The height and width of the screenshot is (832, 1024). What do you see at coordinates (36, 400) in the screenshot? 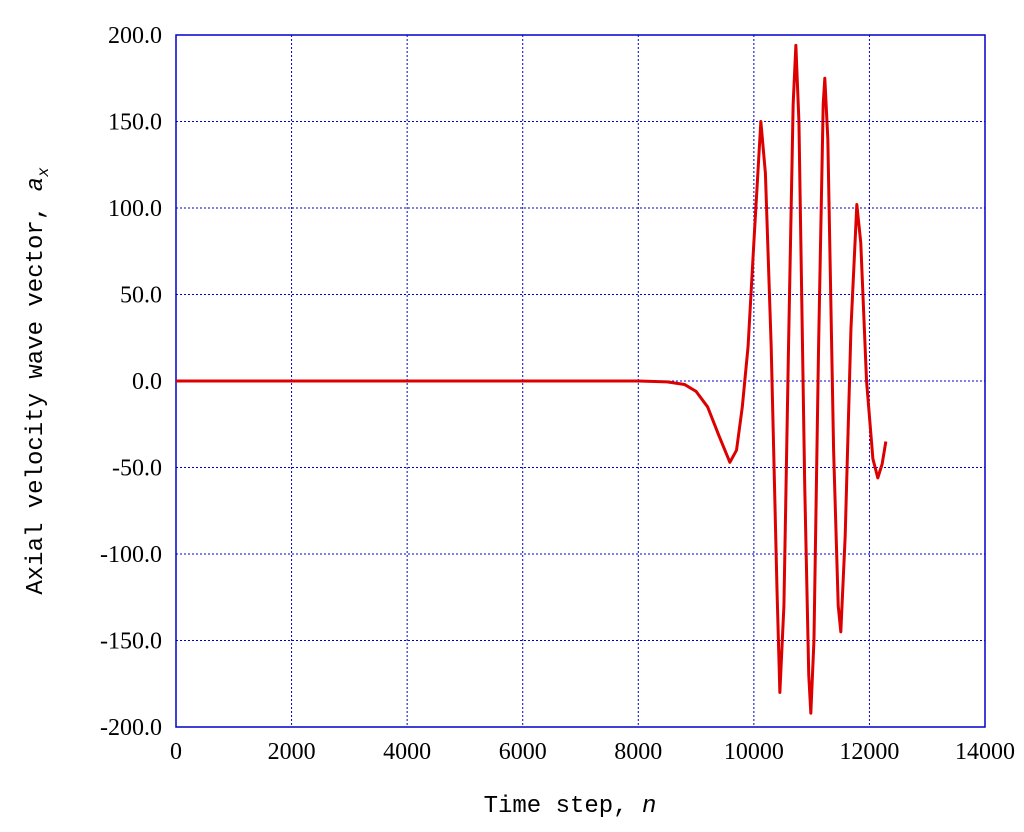
I see `y-label-text: Axial velocity wave vector,` at bounding box center [36, 400].